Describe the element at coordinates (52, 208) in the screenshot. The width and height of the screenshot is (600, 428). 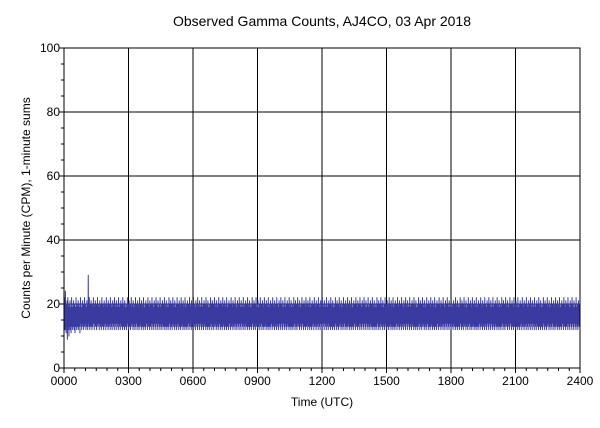
I see `y-axis-ticks: 0 20 40 60 80 100` at that location.